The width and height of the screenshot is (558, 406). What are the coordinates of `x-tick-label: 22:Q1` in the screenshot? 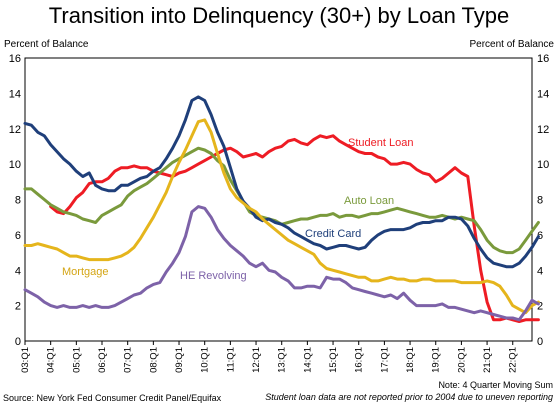 It's located at (513, 360).